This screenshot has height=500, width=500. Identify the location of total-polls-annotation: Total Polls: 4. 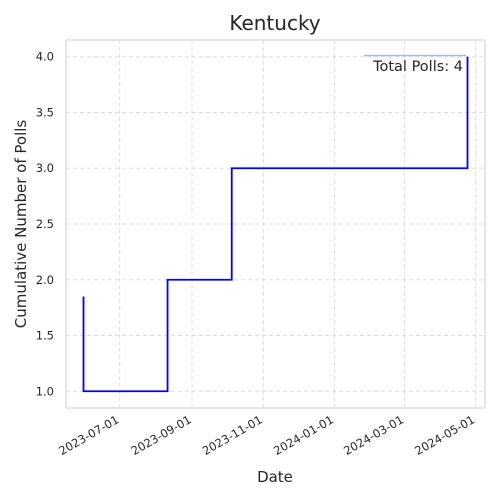
(417, 67).